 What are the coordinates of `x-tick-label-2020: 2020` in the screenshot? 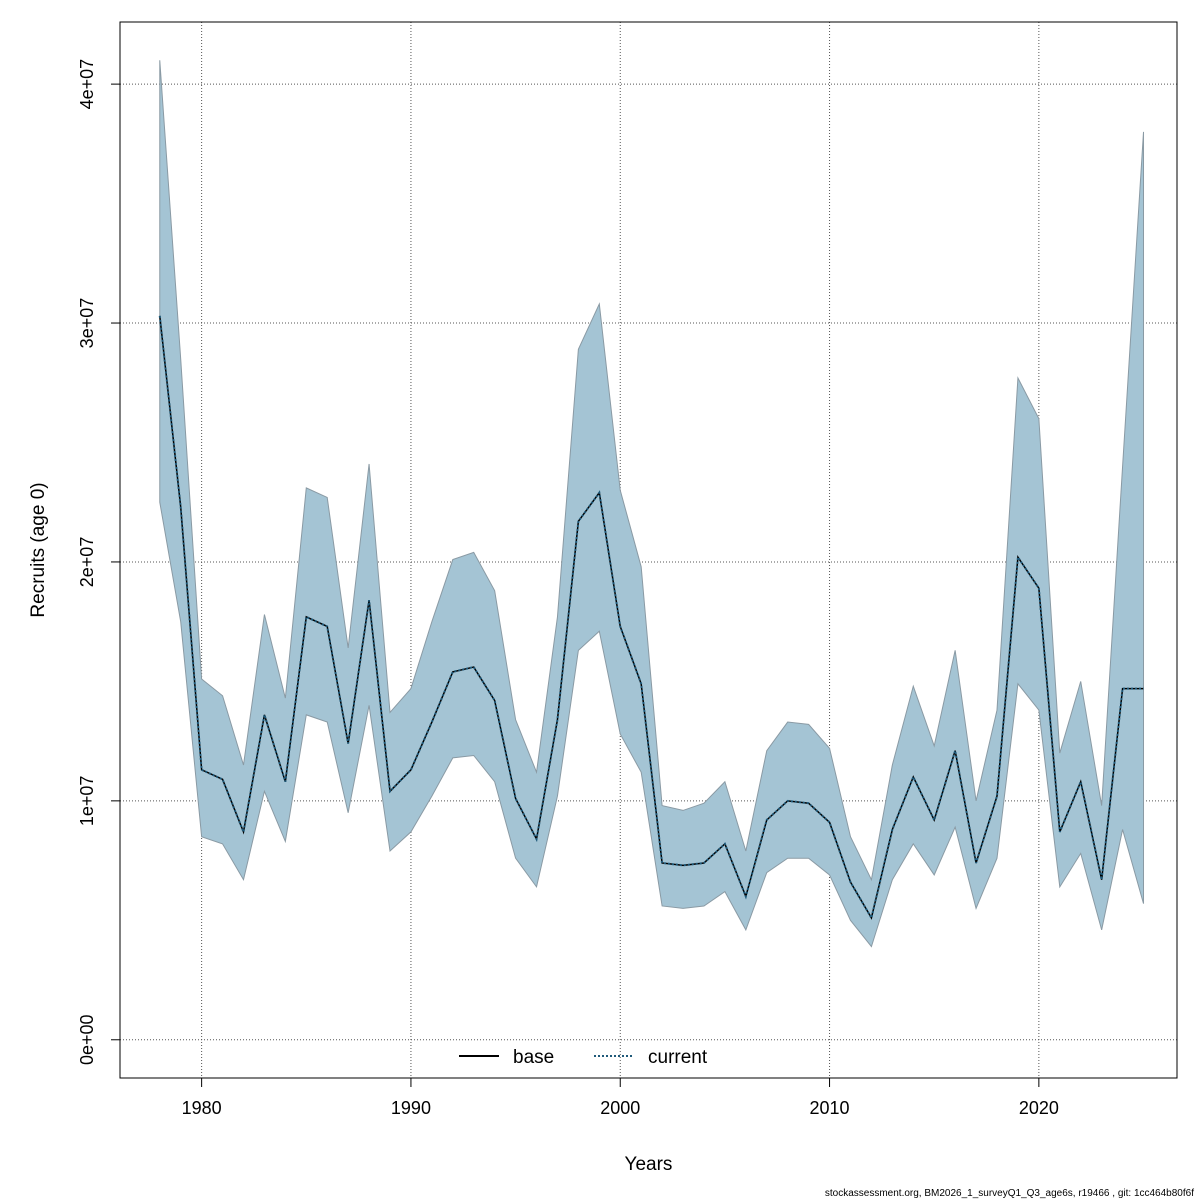 It's located at (1039, 1108).